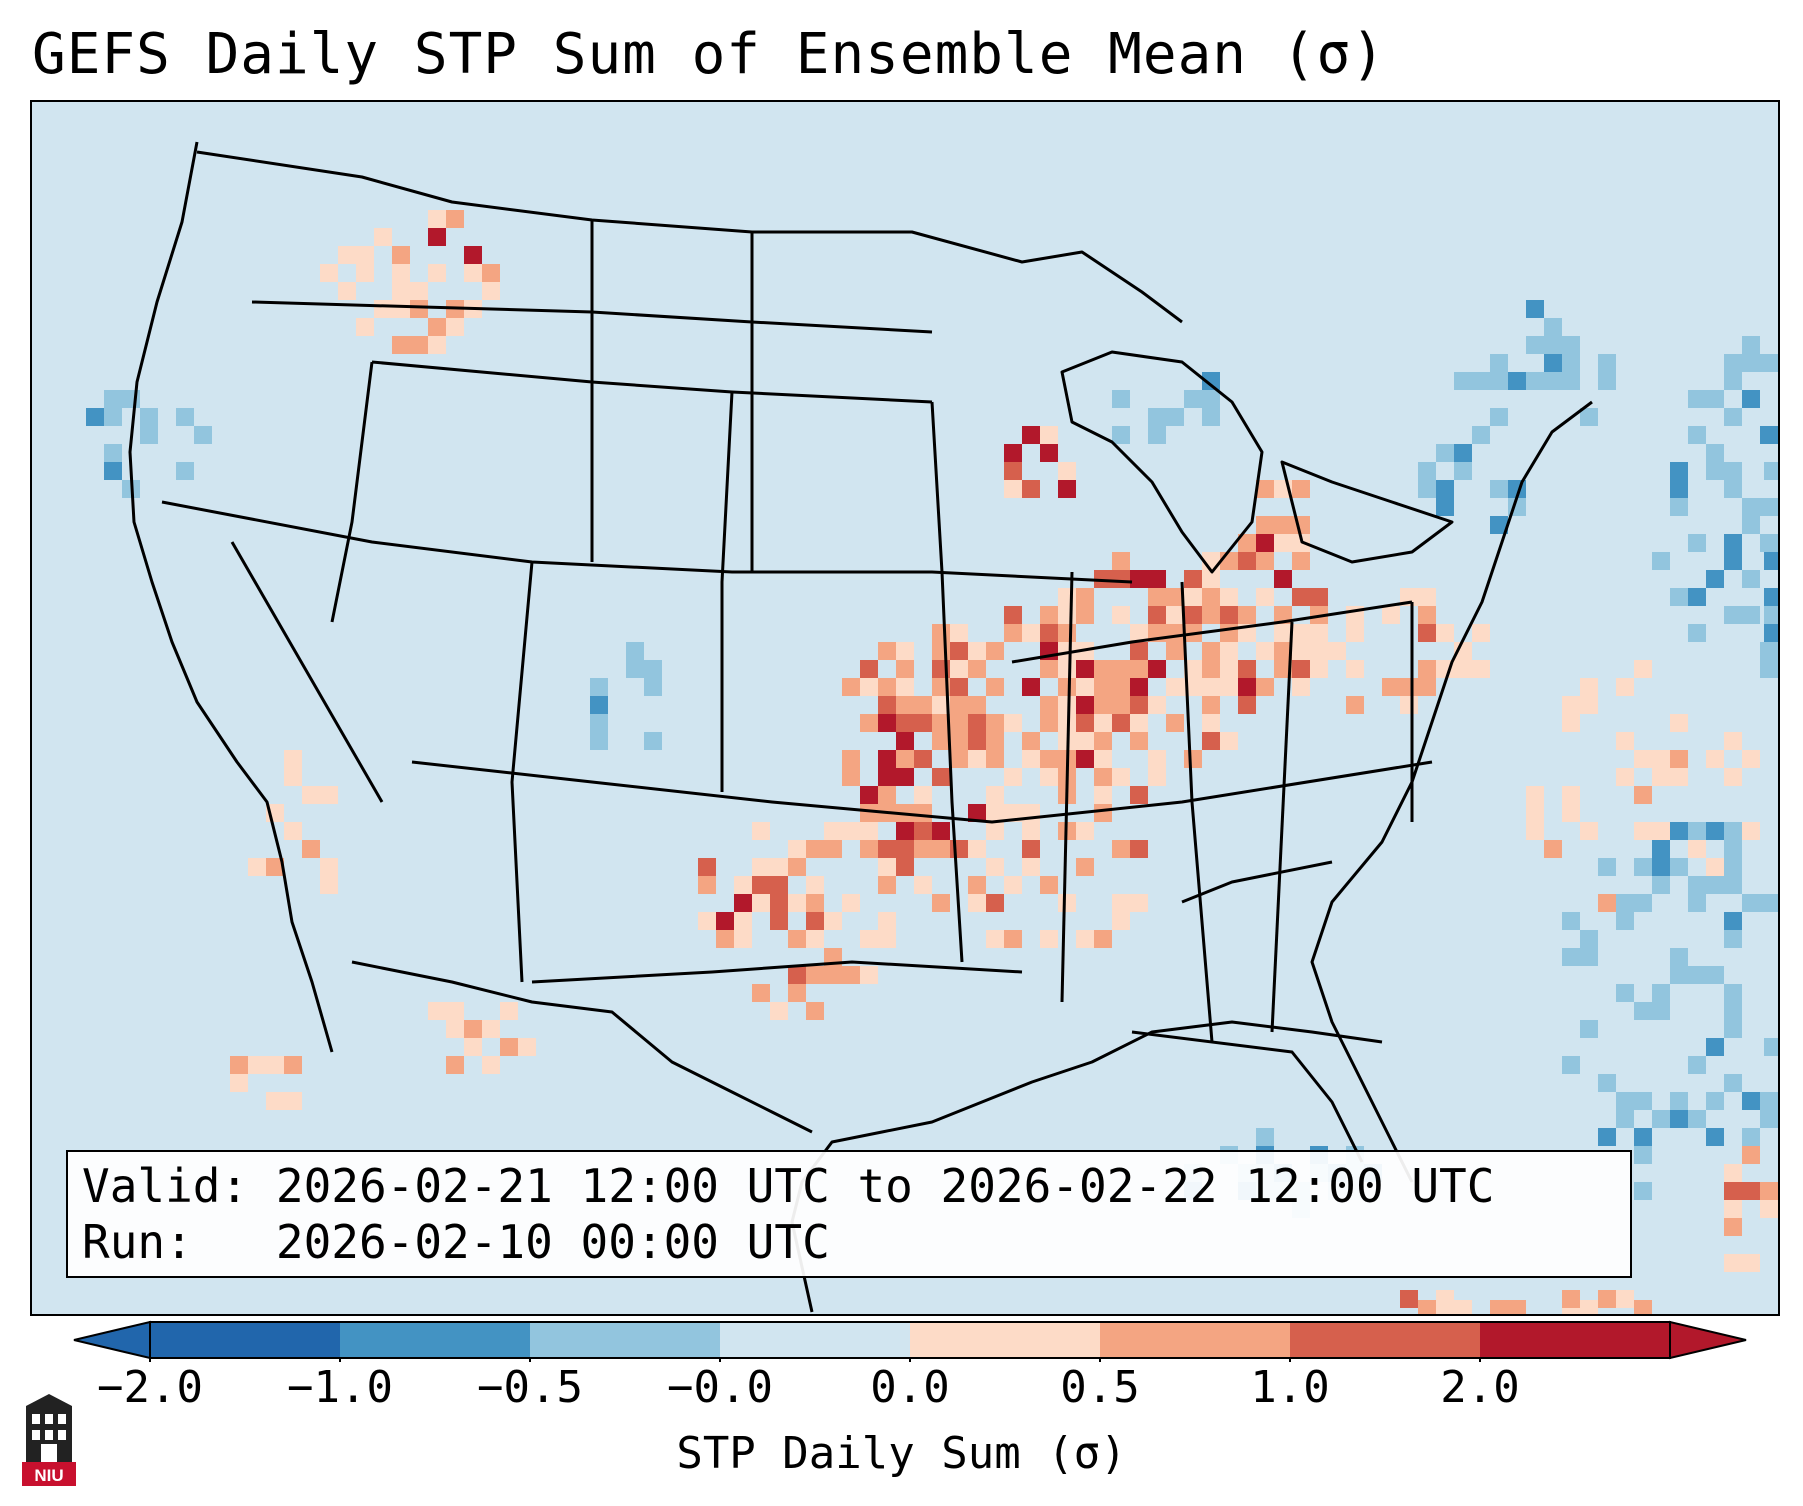  I want to click on colorbar-tick-label: −0.0, so click(720, 1387).